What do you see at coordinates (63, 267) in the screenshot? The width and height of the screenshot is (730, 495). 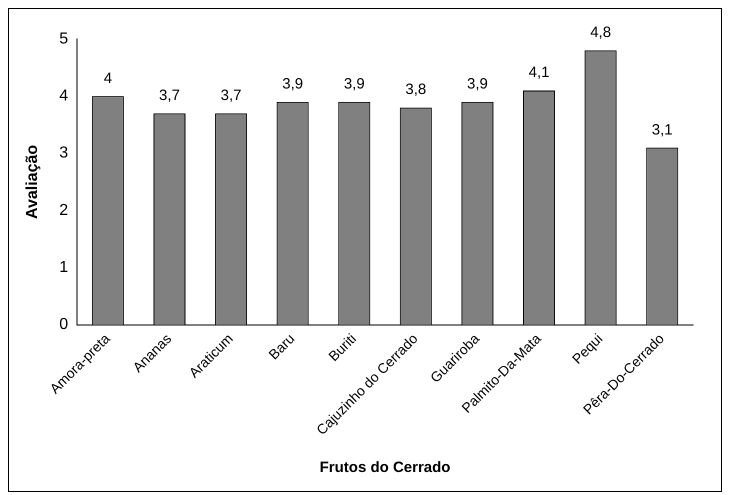 I see `y-tick-label: 1` at bounding box center [63, 267].